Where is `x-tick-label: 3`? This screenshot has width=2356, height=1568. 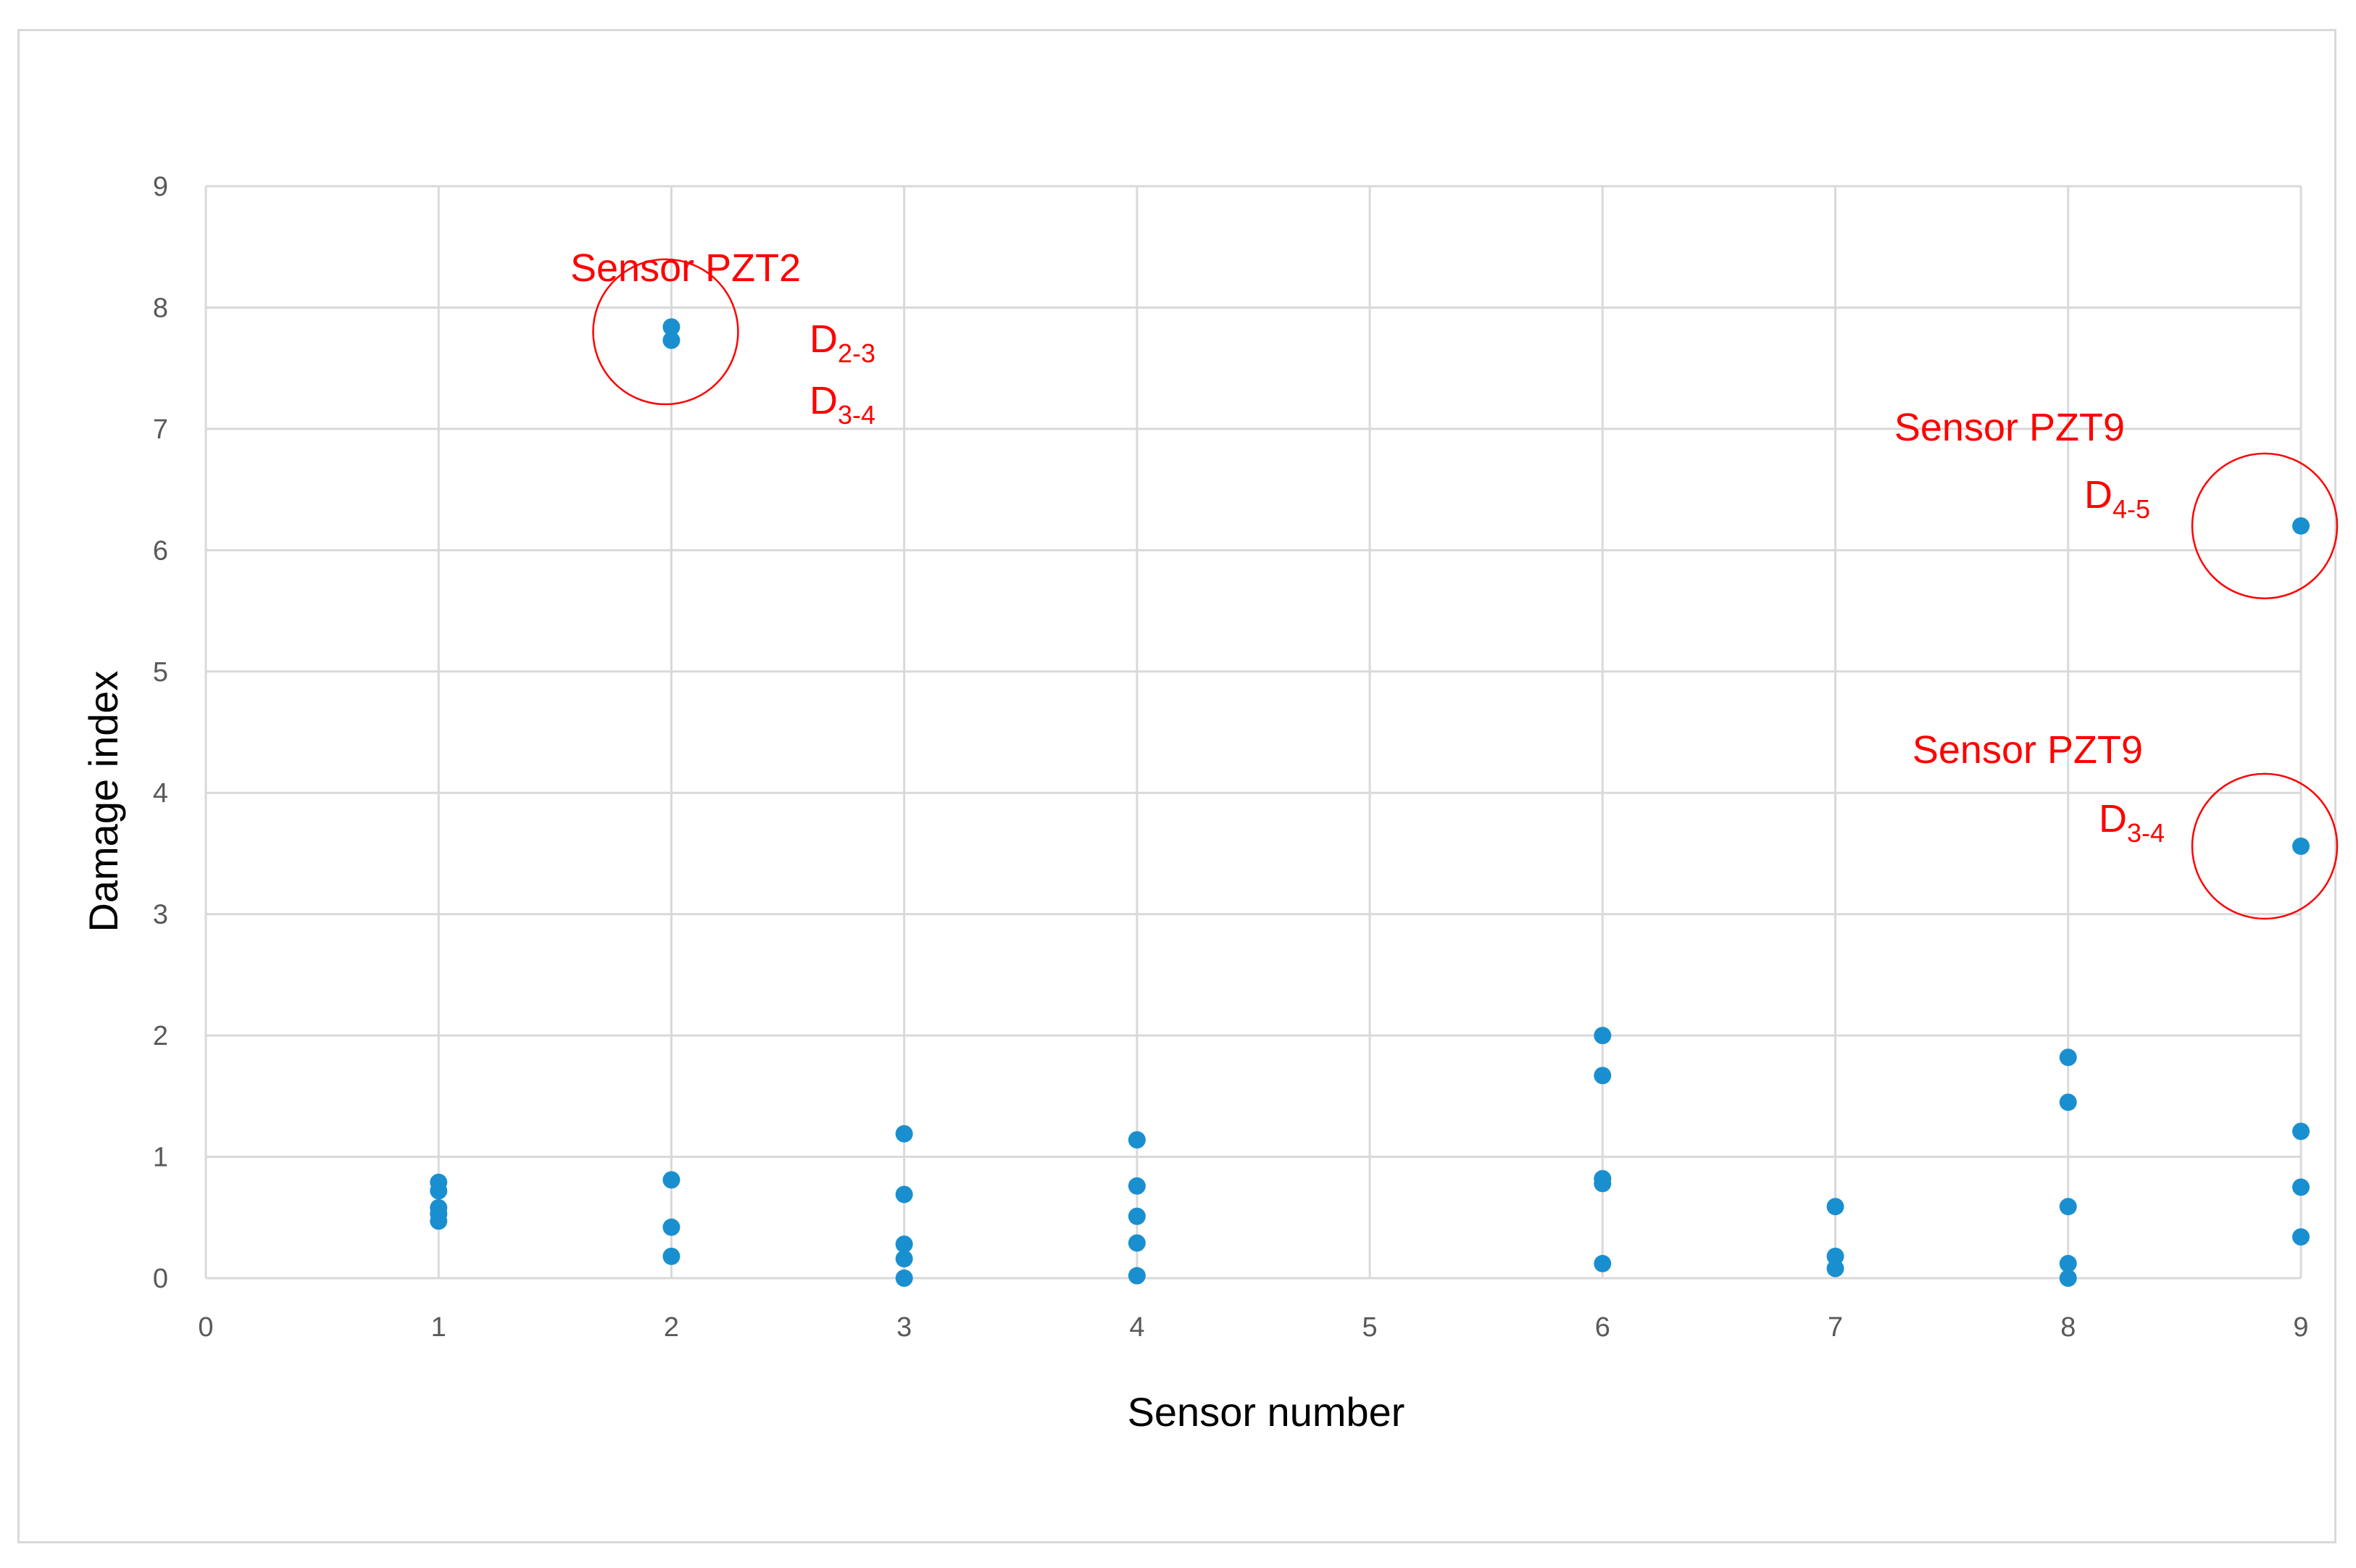
x-tick-label: 3 is located at coordinates (904, 1327).